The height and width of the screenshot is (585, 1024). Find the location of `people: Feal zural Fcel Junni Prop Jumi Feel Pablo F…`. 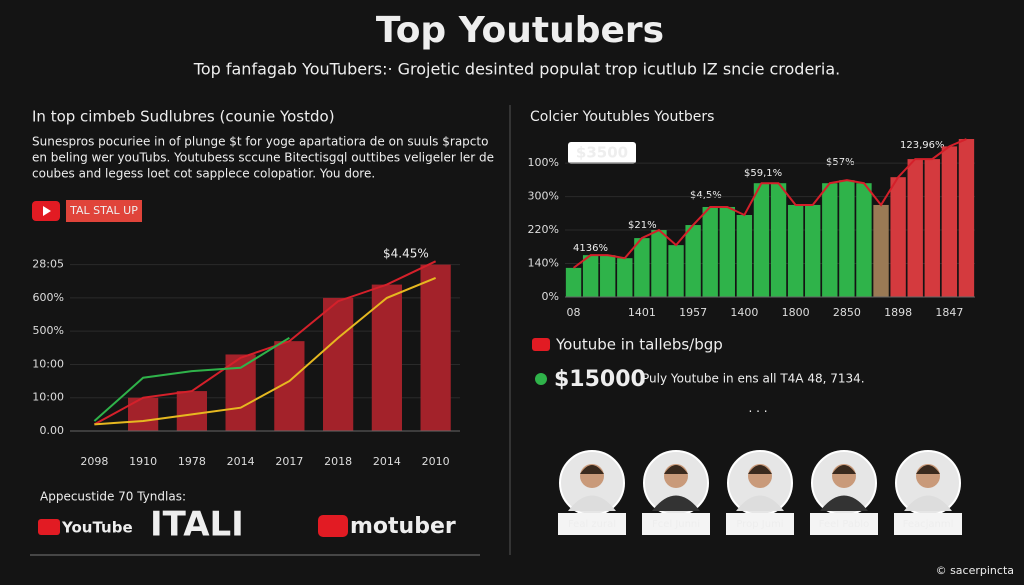

people: Feal zural Fcel Junni Prop Jumi Feel Pablo F… is located at coordinates (760, 492).